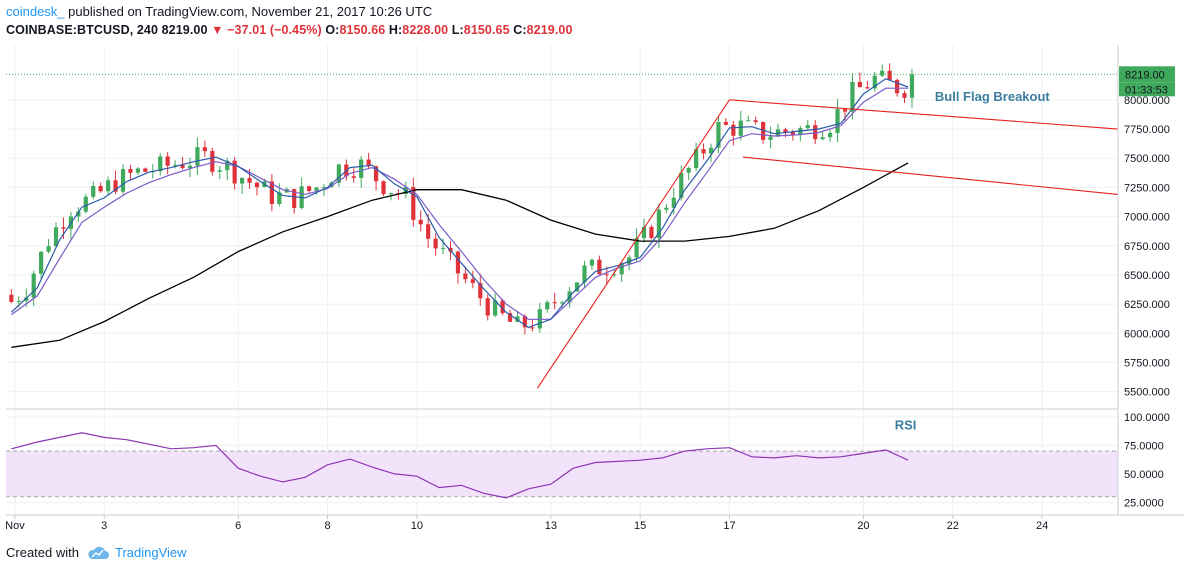 The height and width of the screenshot is (571, 1184). What do you see at coordinates (1147, 159) in the screenshot?
I see `y-tick-label: 7500.000` at bounding box center [1147, 159].